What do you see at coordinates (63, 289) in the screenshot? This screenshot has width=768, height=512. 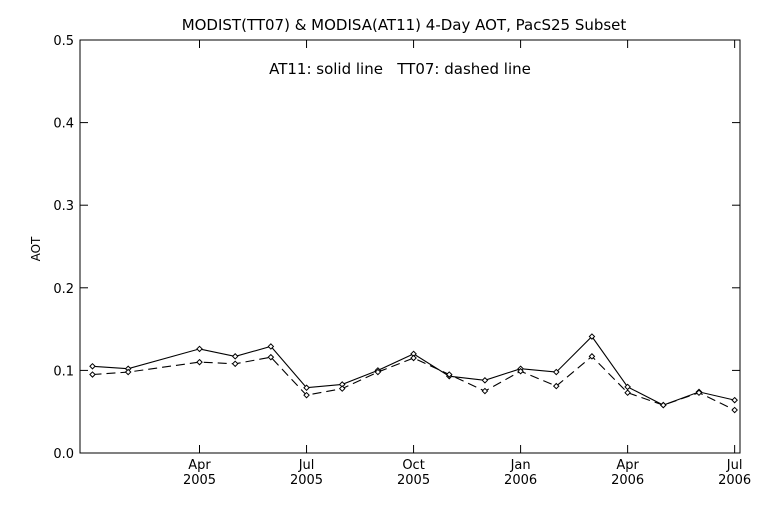 I see `y-tick-label: 0.2` at bounding box center [63, 289].